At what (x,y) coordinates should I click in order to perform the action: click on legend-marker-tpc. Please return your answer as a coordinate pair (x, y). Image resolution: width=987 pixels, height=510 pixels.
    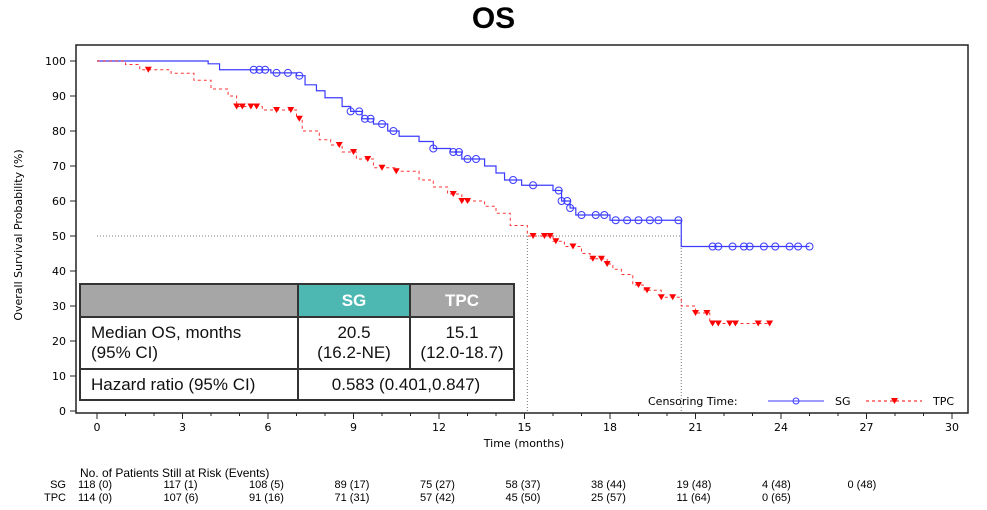
    Looking at the image, I should click on (894, 401).